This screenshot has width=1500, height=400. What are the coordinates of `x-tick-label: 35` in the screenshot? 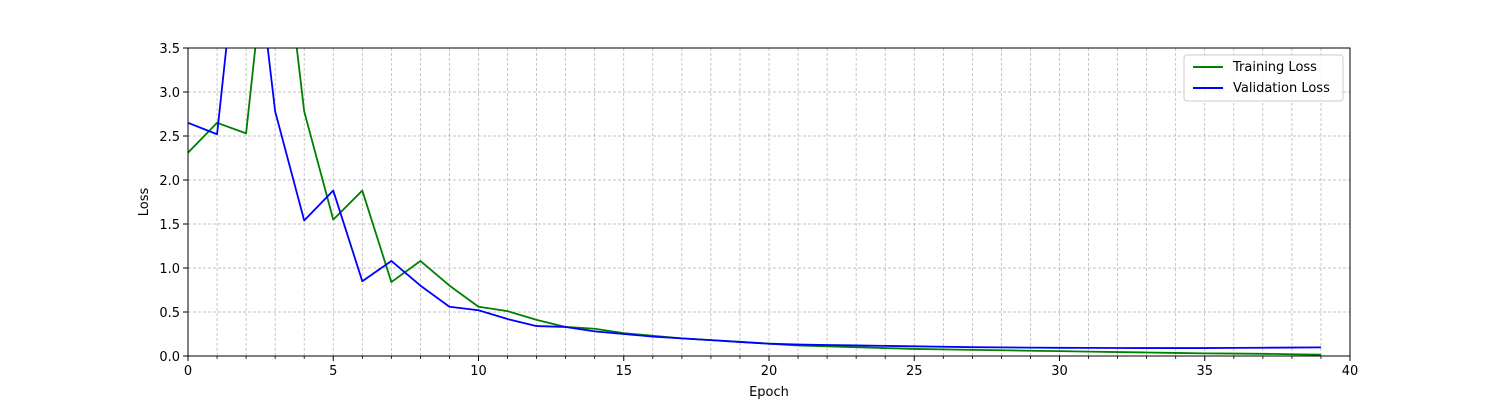 It's located at (1204, 371).